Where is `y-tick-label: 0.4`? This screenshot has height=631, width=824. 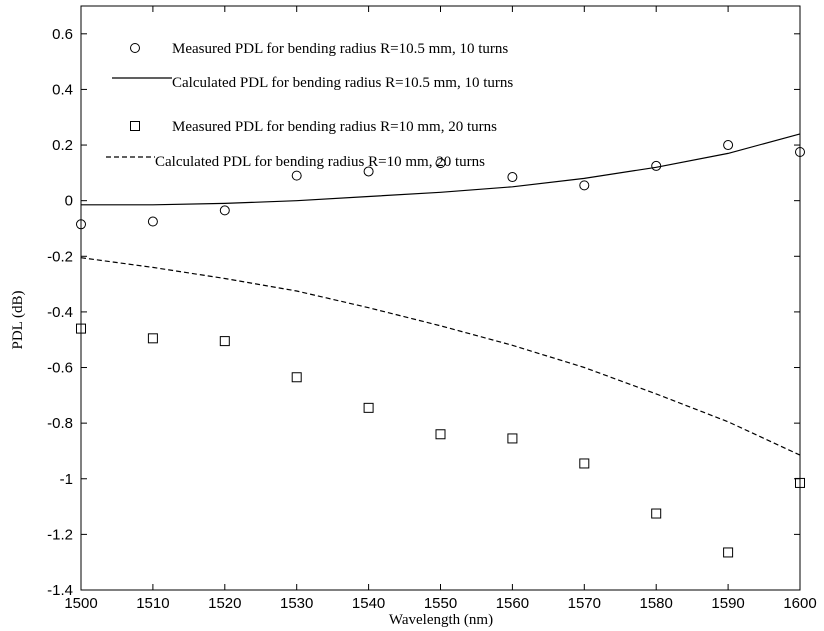 y-tick-label: 0.4 is located at coordinates (62, 89).